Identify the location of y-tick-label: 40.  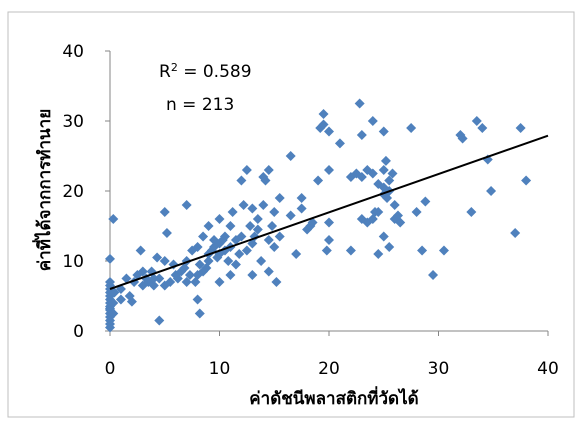
(73, 52).